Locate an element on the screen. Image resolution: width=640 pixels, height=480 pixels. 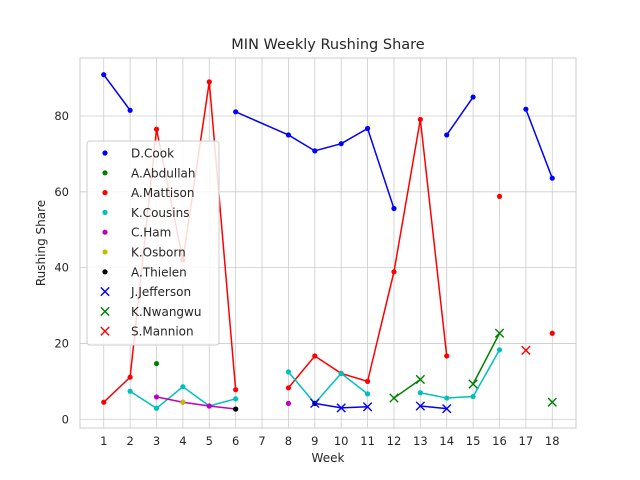
x-tick-label: 7 is located at coordinates (261, 441).